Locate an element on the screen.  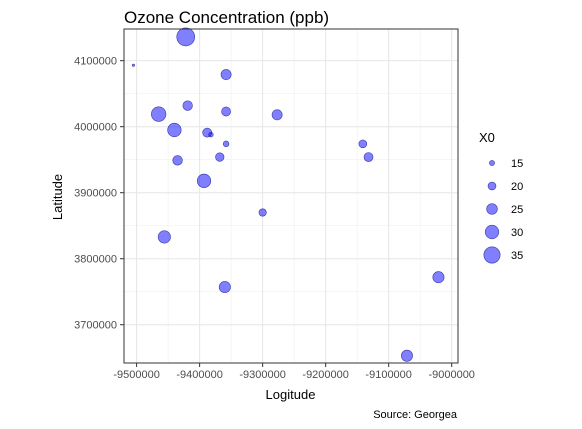
x-tick-label: -9200000 is located at coordinates (325, 375).